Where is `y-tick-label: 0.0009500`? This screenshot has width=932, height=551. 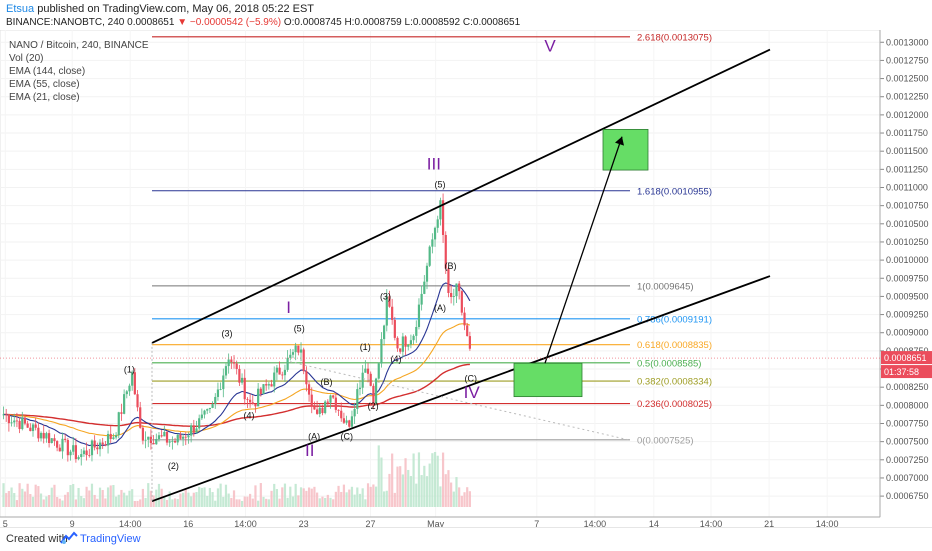
y-tick-label: 0.0009500 is located at coordinates (907, 296).